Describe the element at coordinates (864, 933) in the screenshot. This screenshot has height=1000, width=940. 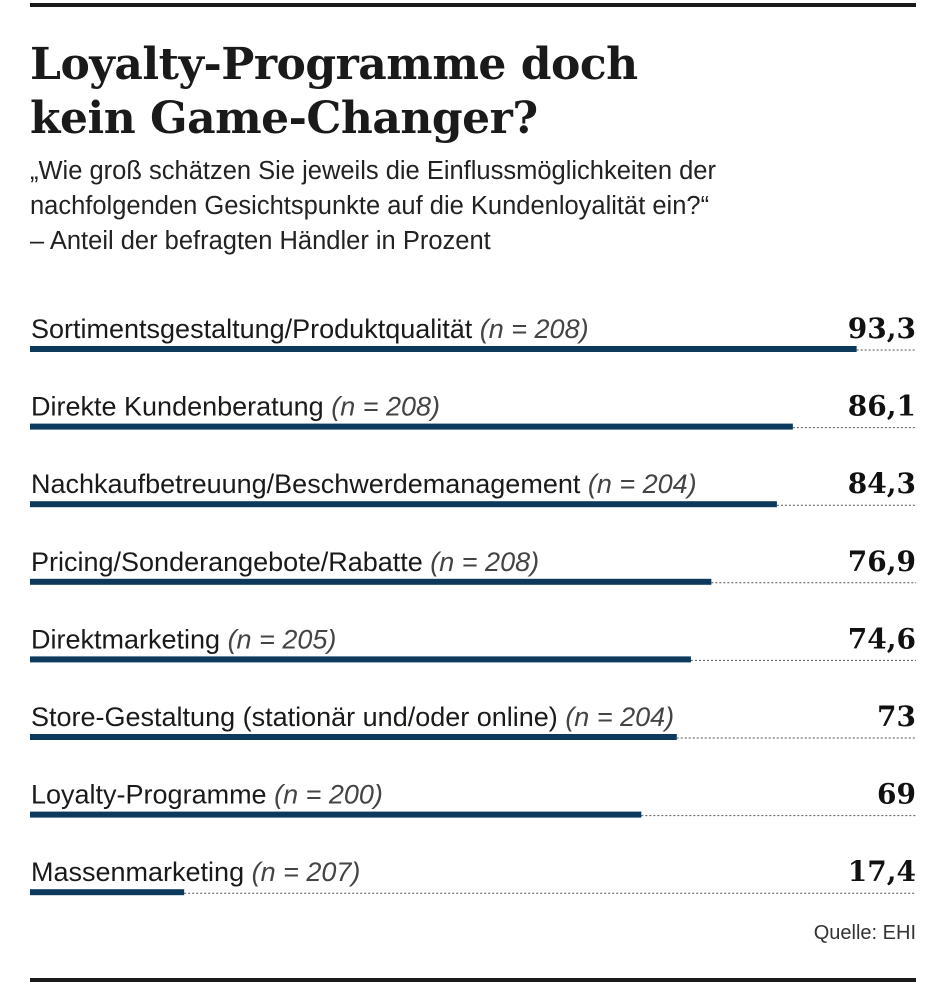
I see `source-note: Quelle: EHI` at that location.